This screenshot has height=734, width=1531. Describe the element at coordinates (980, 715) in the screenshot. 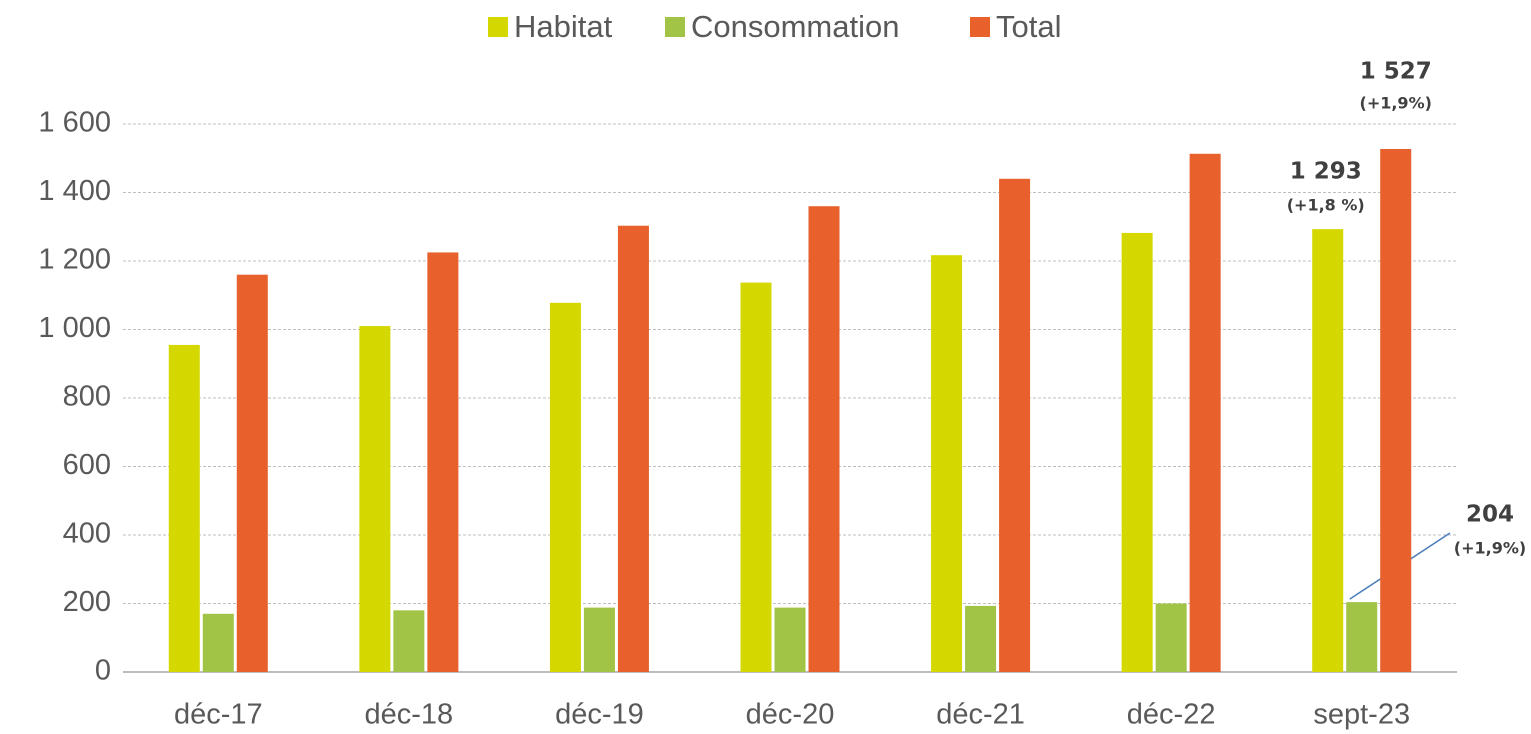

I see `x-tick-label: déc-21` at that location.